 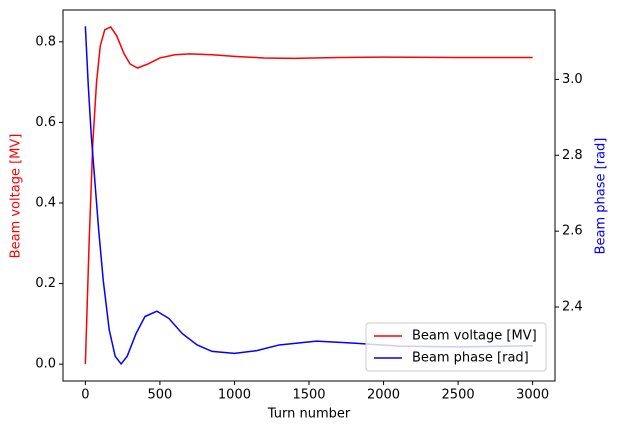 What do you see at coordinates (45, 122) in the screenshot?
I see `y-tick-label: 0.6` at bounding box center [45, 122].